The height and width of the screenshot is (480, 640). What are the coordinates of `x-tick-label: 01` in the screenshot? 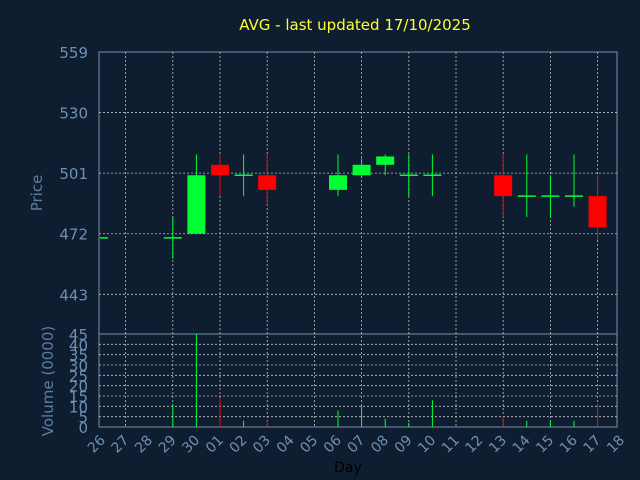 It's located at (215, 445).